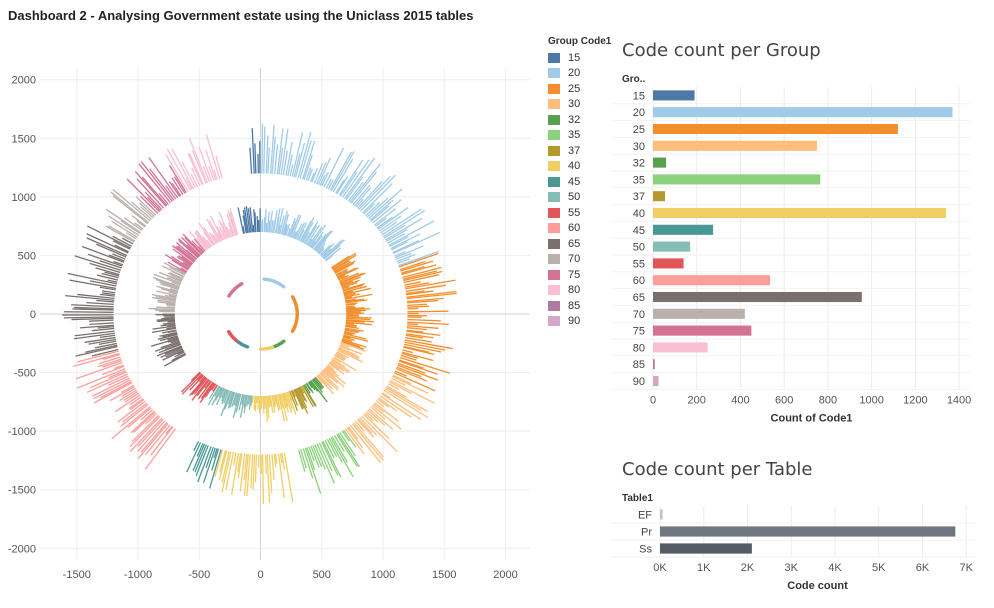  Describe the element at coordinates (579, 198) in the screenshot. I see `legend-item: 50` at that location.